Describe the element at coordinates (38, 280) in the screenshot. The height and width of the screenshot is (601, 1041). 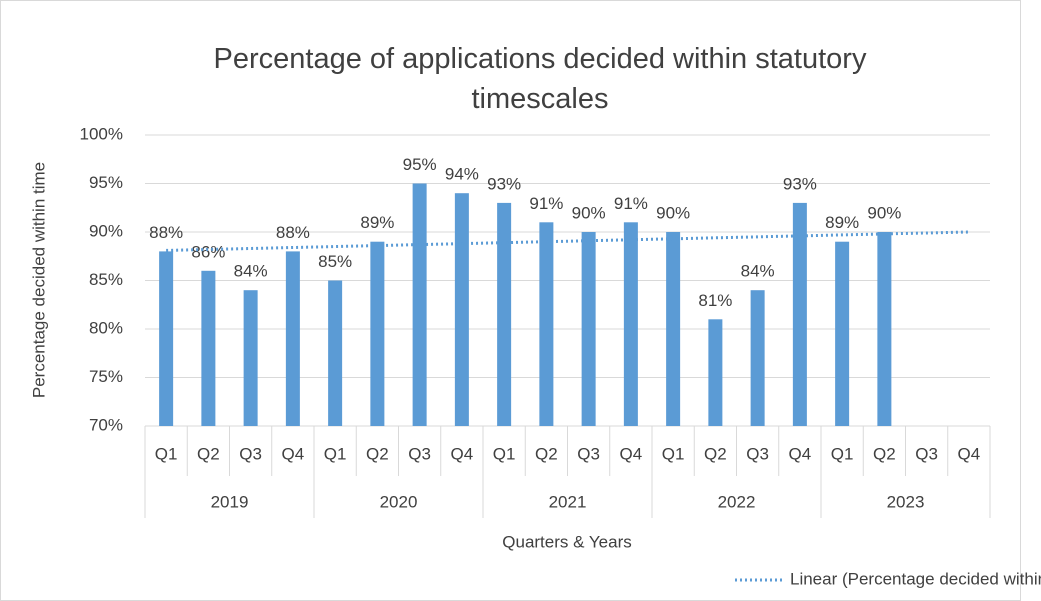
I see `y-axis-title: Percentage decided within time` at that location.